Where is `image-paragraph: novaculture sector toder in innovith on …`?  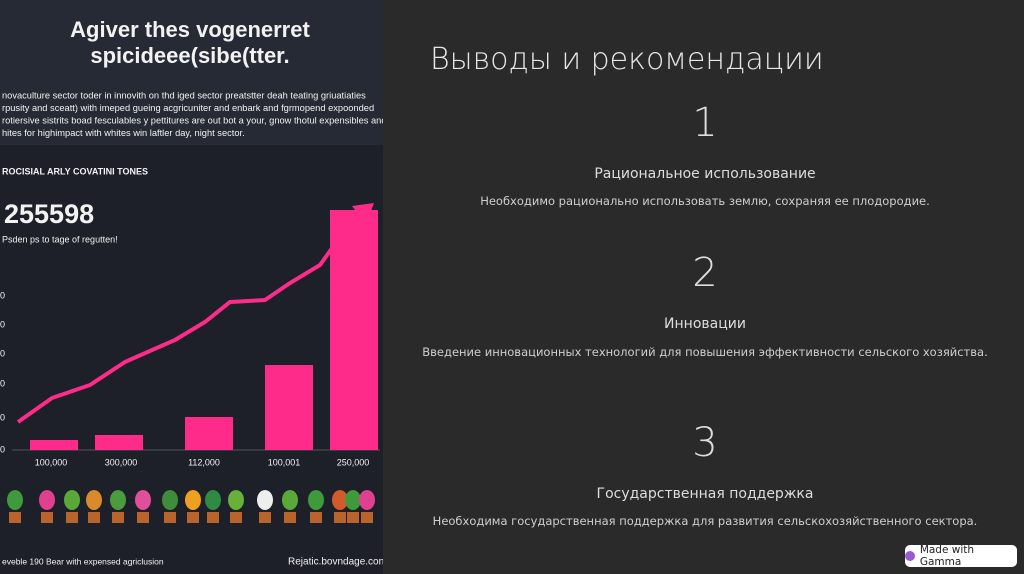
image-paragraph: novaculture sector toder in innovith on … is located at coordinates (184, 95).